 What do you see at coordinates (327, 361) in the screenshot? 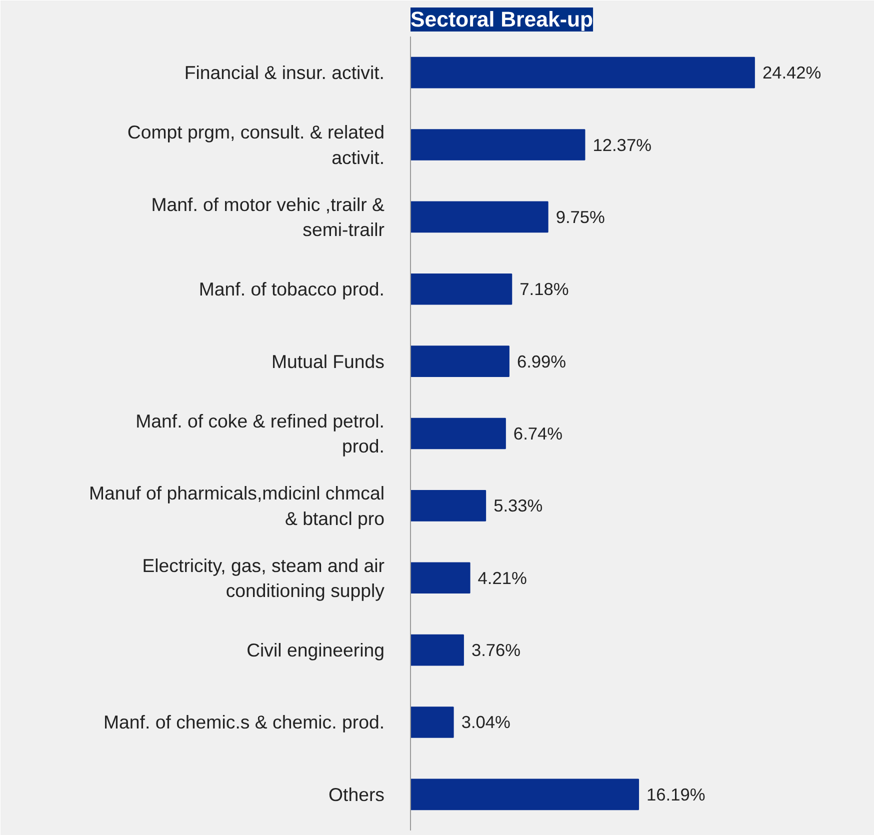
I see `y-tick-label: Mutual Funds` at bounding box center [327, 361].